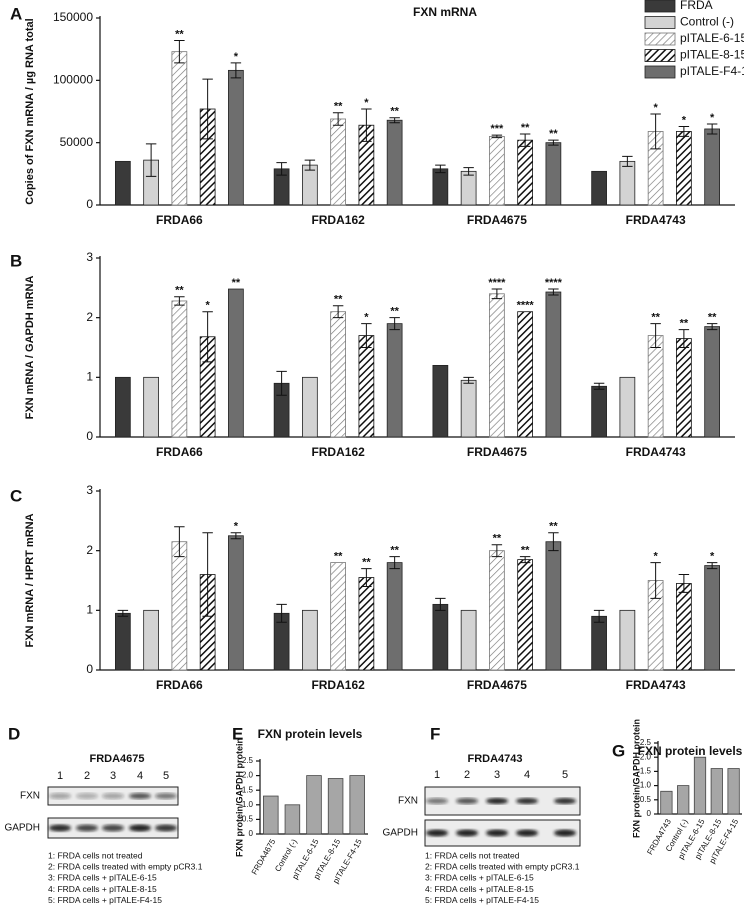 Image resolution: width=744 pixels, height=906 pixels. I want to click on y-tick-label: 50000, so click(77, 142).